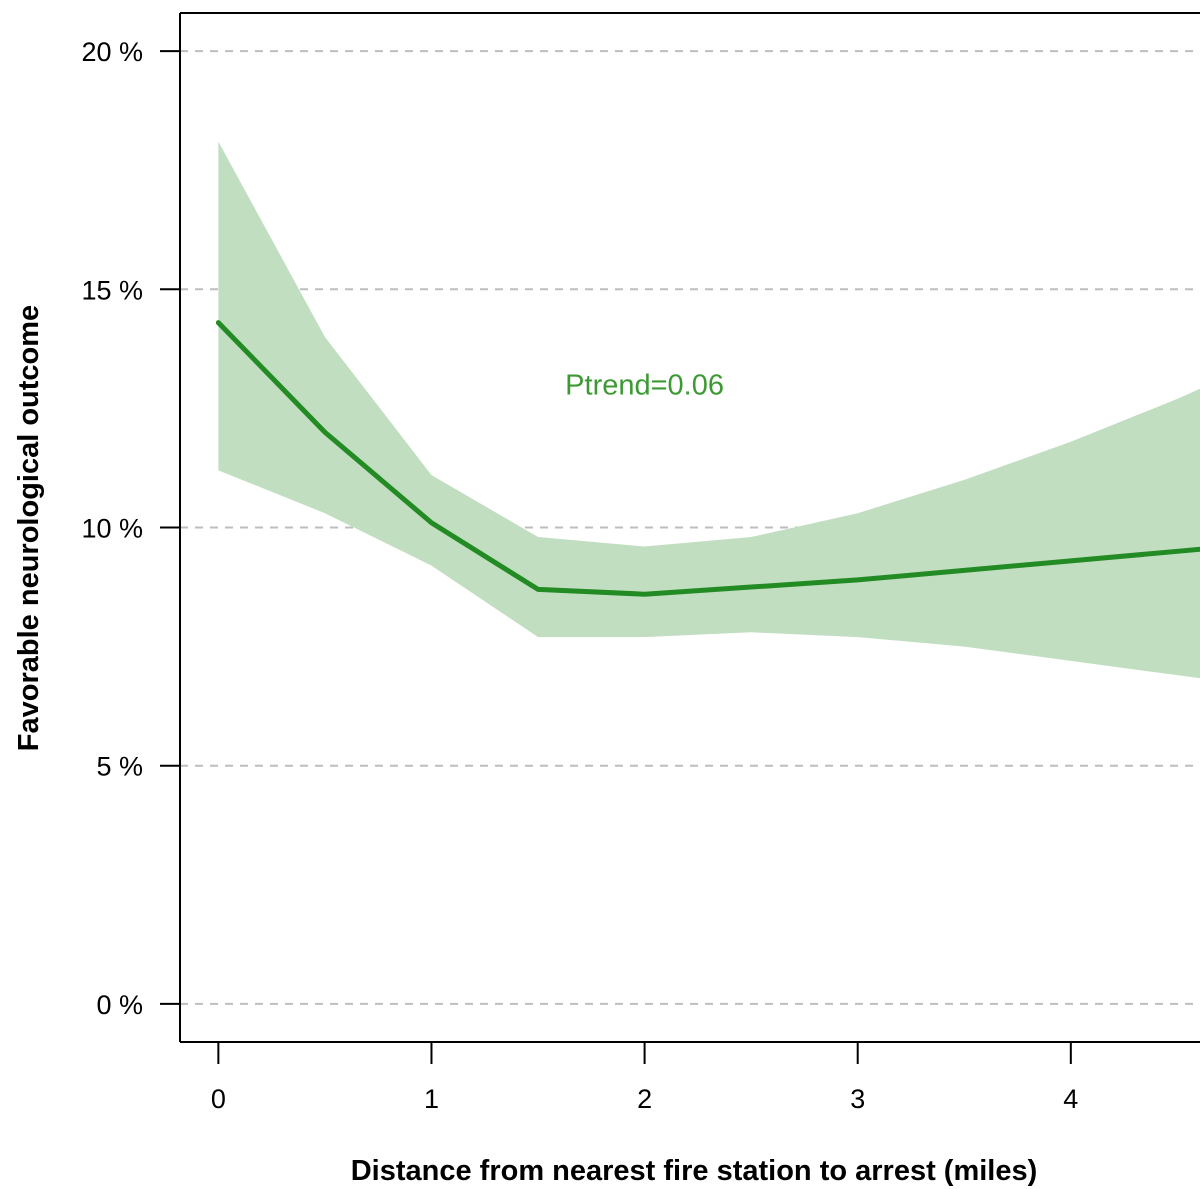  What do you see at coordinates (112, 529) in the screenshot?
I see `y-tick-label: 10 %` at bounding box center [112, 529].